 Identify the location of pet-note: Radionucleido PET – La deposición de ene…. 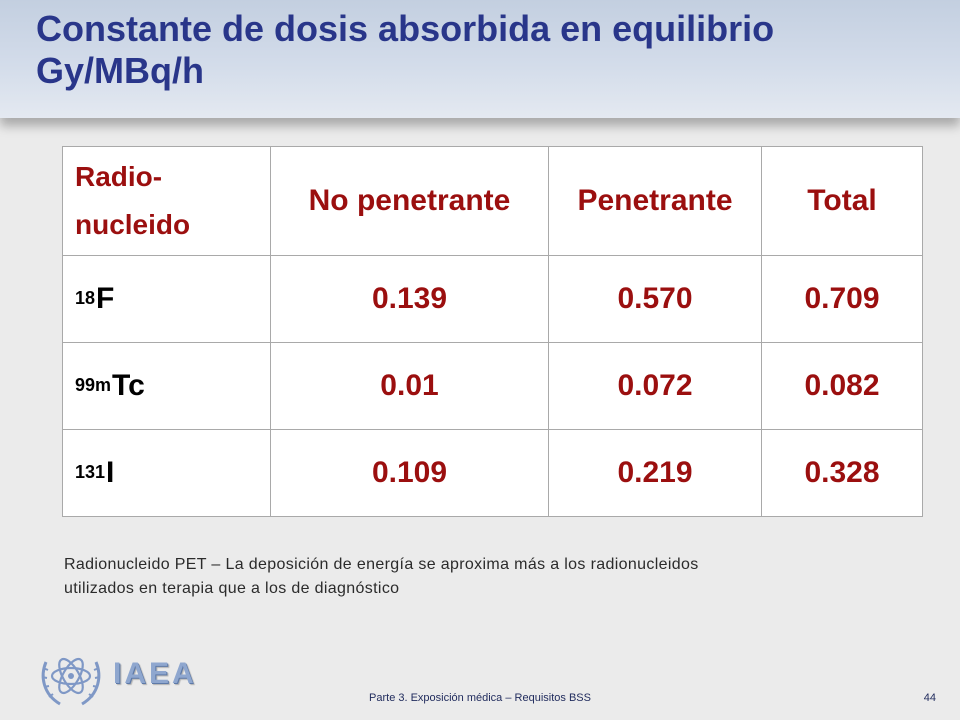
(484, 577).